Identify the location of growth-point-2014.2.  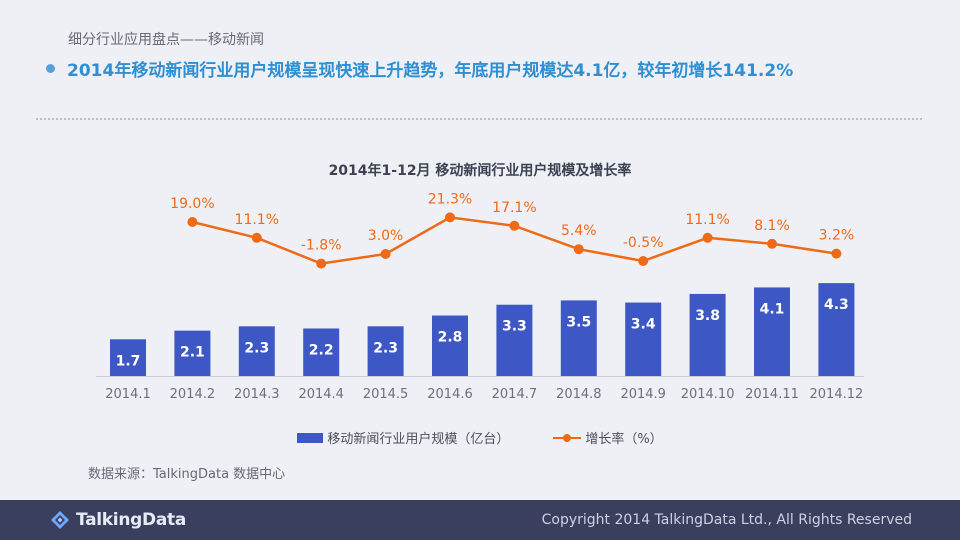
(192, 222).